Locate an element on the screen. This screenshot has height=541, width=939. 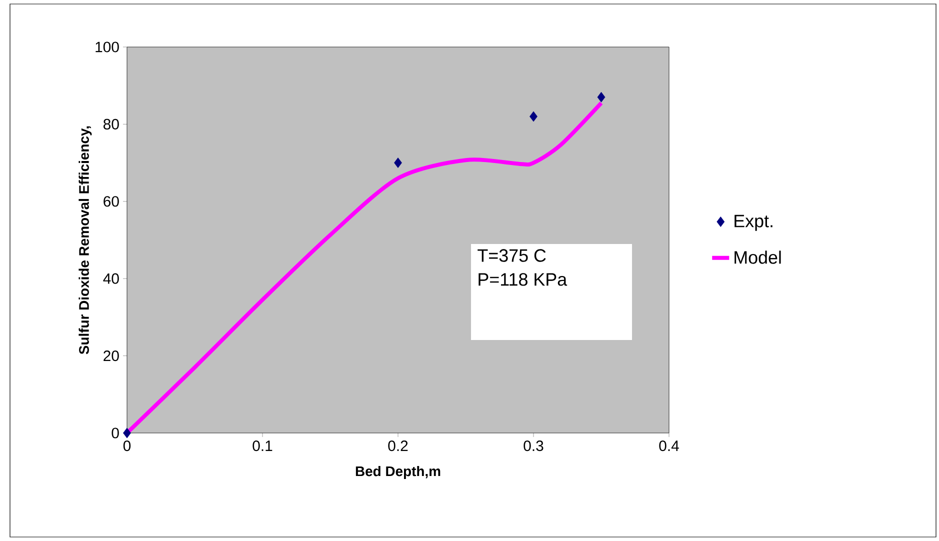
x-axis-title: Bed Depth,m is located at coordinates (398, 472).